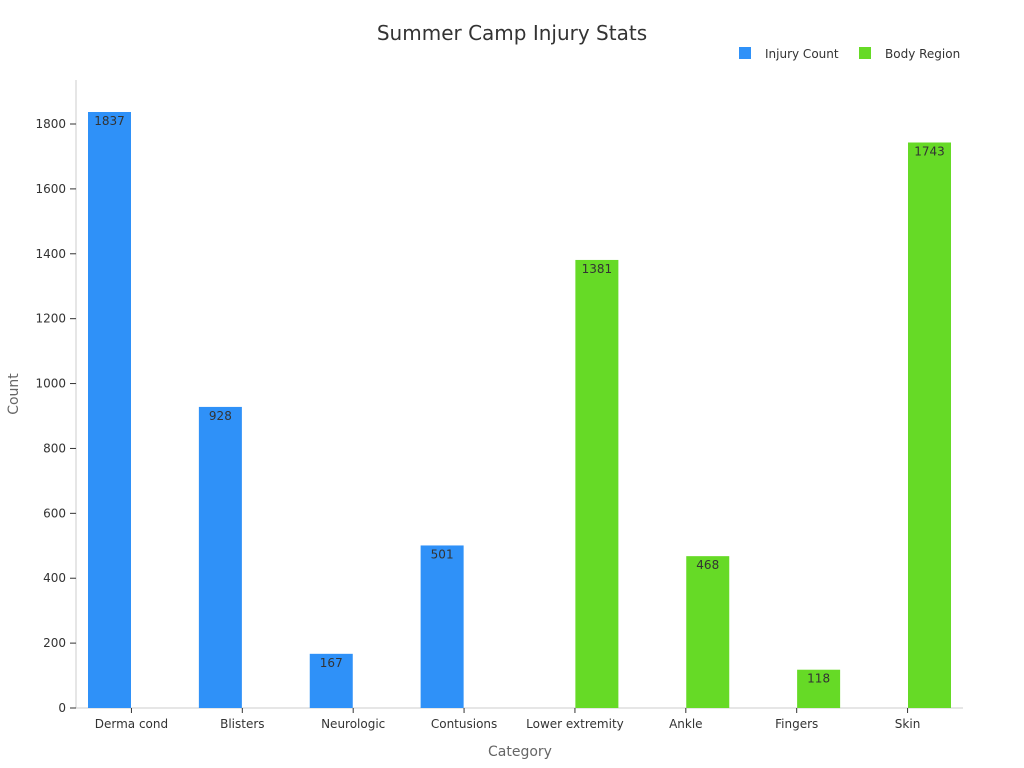 This screenshot has width=1024, height=768. Describe the element at coordinates (865, 53) in the screenshot. I see `legend-swatch-body-region` at that location.